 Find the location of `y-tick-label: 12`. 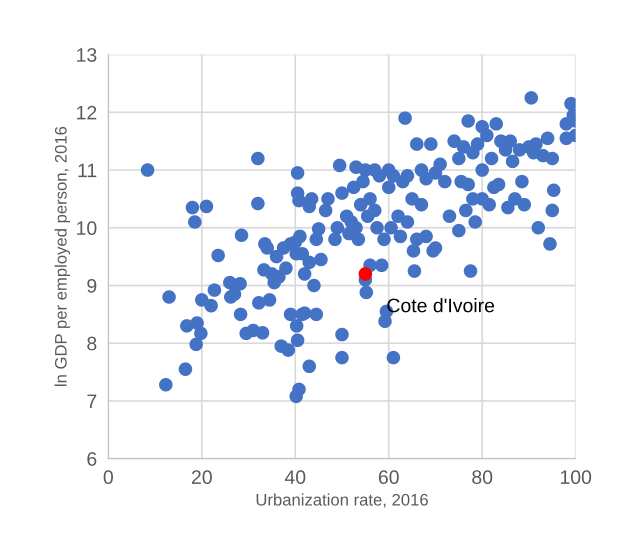

y-tick-label: 12 is located at coordinates (86, 113).